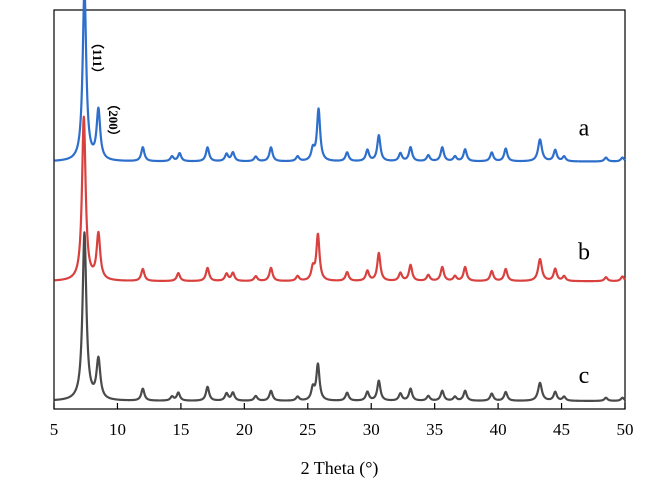 The image size is (667, 484). I want to click on series-label-b: b, so click(584, 252).